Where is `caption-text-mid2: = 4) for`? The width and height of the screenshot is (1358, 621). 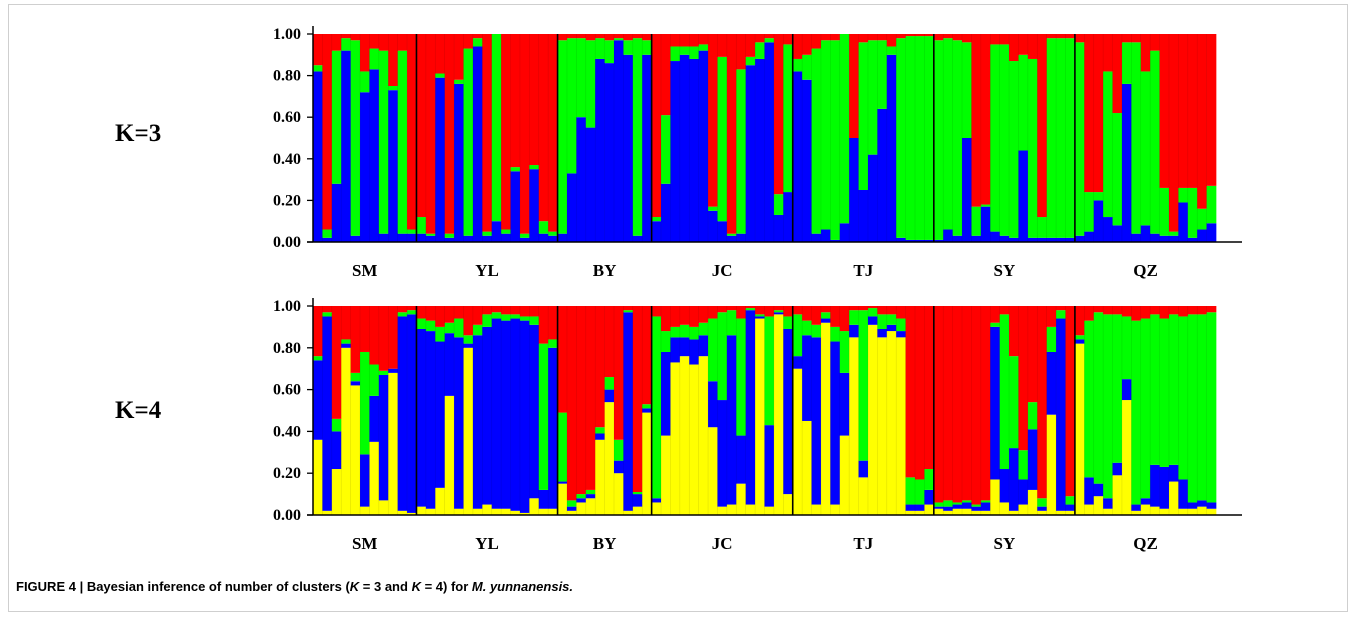 caption-text-mid2: = 4) for is located at coordinates (446, 586).